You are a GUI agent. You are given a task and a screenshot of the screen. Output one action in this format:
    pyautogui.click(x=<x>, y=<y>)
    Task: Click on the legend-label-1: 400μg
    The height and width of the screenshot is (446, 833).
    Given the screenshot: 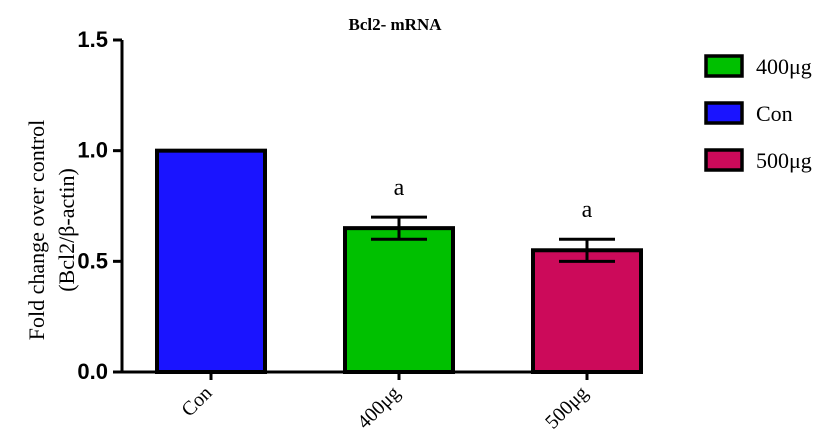 What is the action you would take?
    pyautogui.click(x=784, y=66)
    